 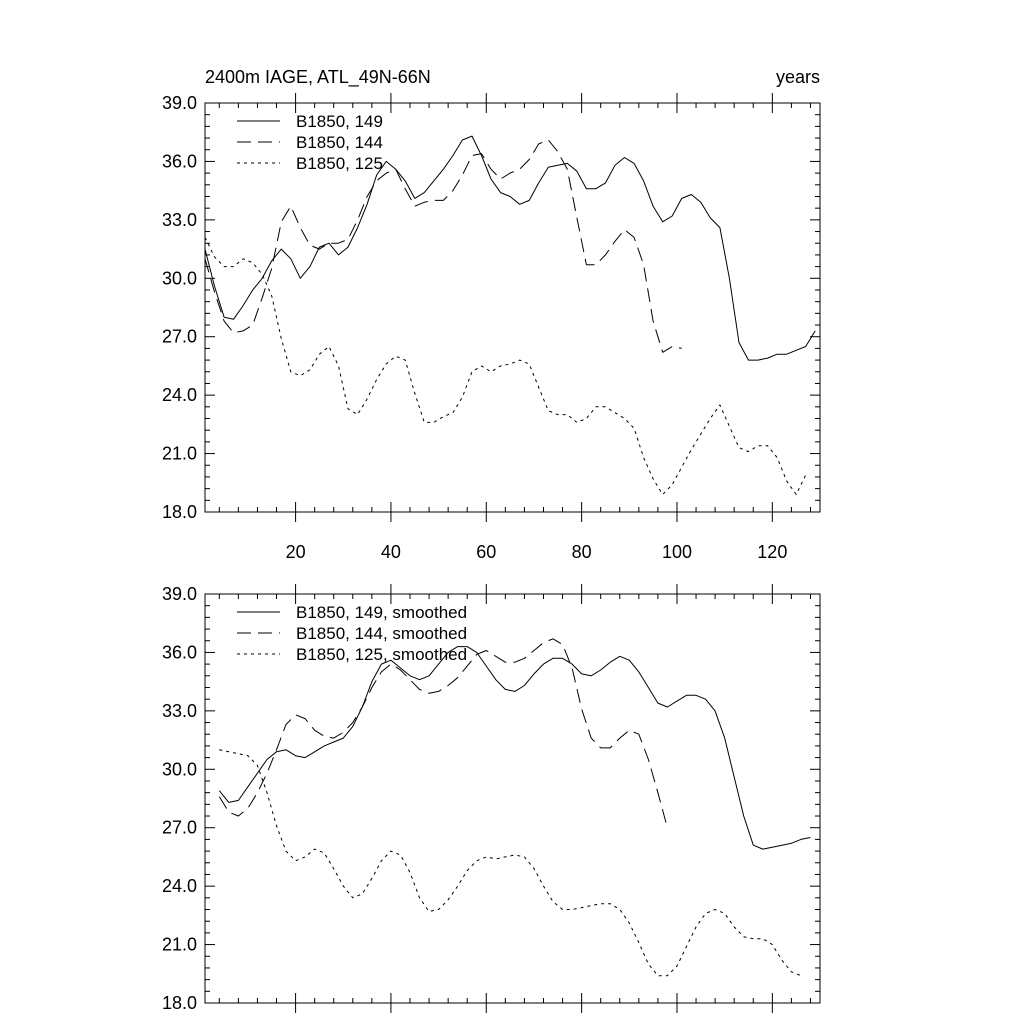 I want to click on x-tick-label: 80, so click(x=582, y=552).